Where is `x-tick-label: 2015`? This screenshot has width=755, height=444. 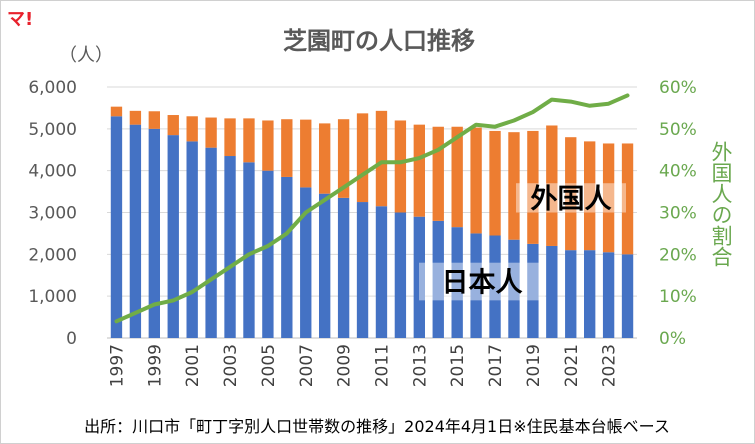
x-tick-label: 2015 is located at coordinates (458, 365).